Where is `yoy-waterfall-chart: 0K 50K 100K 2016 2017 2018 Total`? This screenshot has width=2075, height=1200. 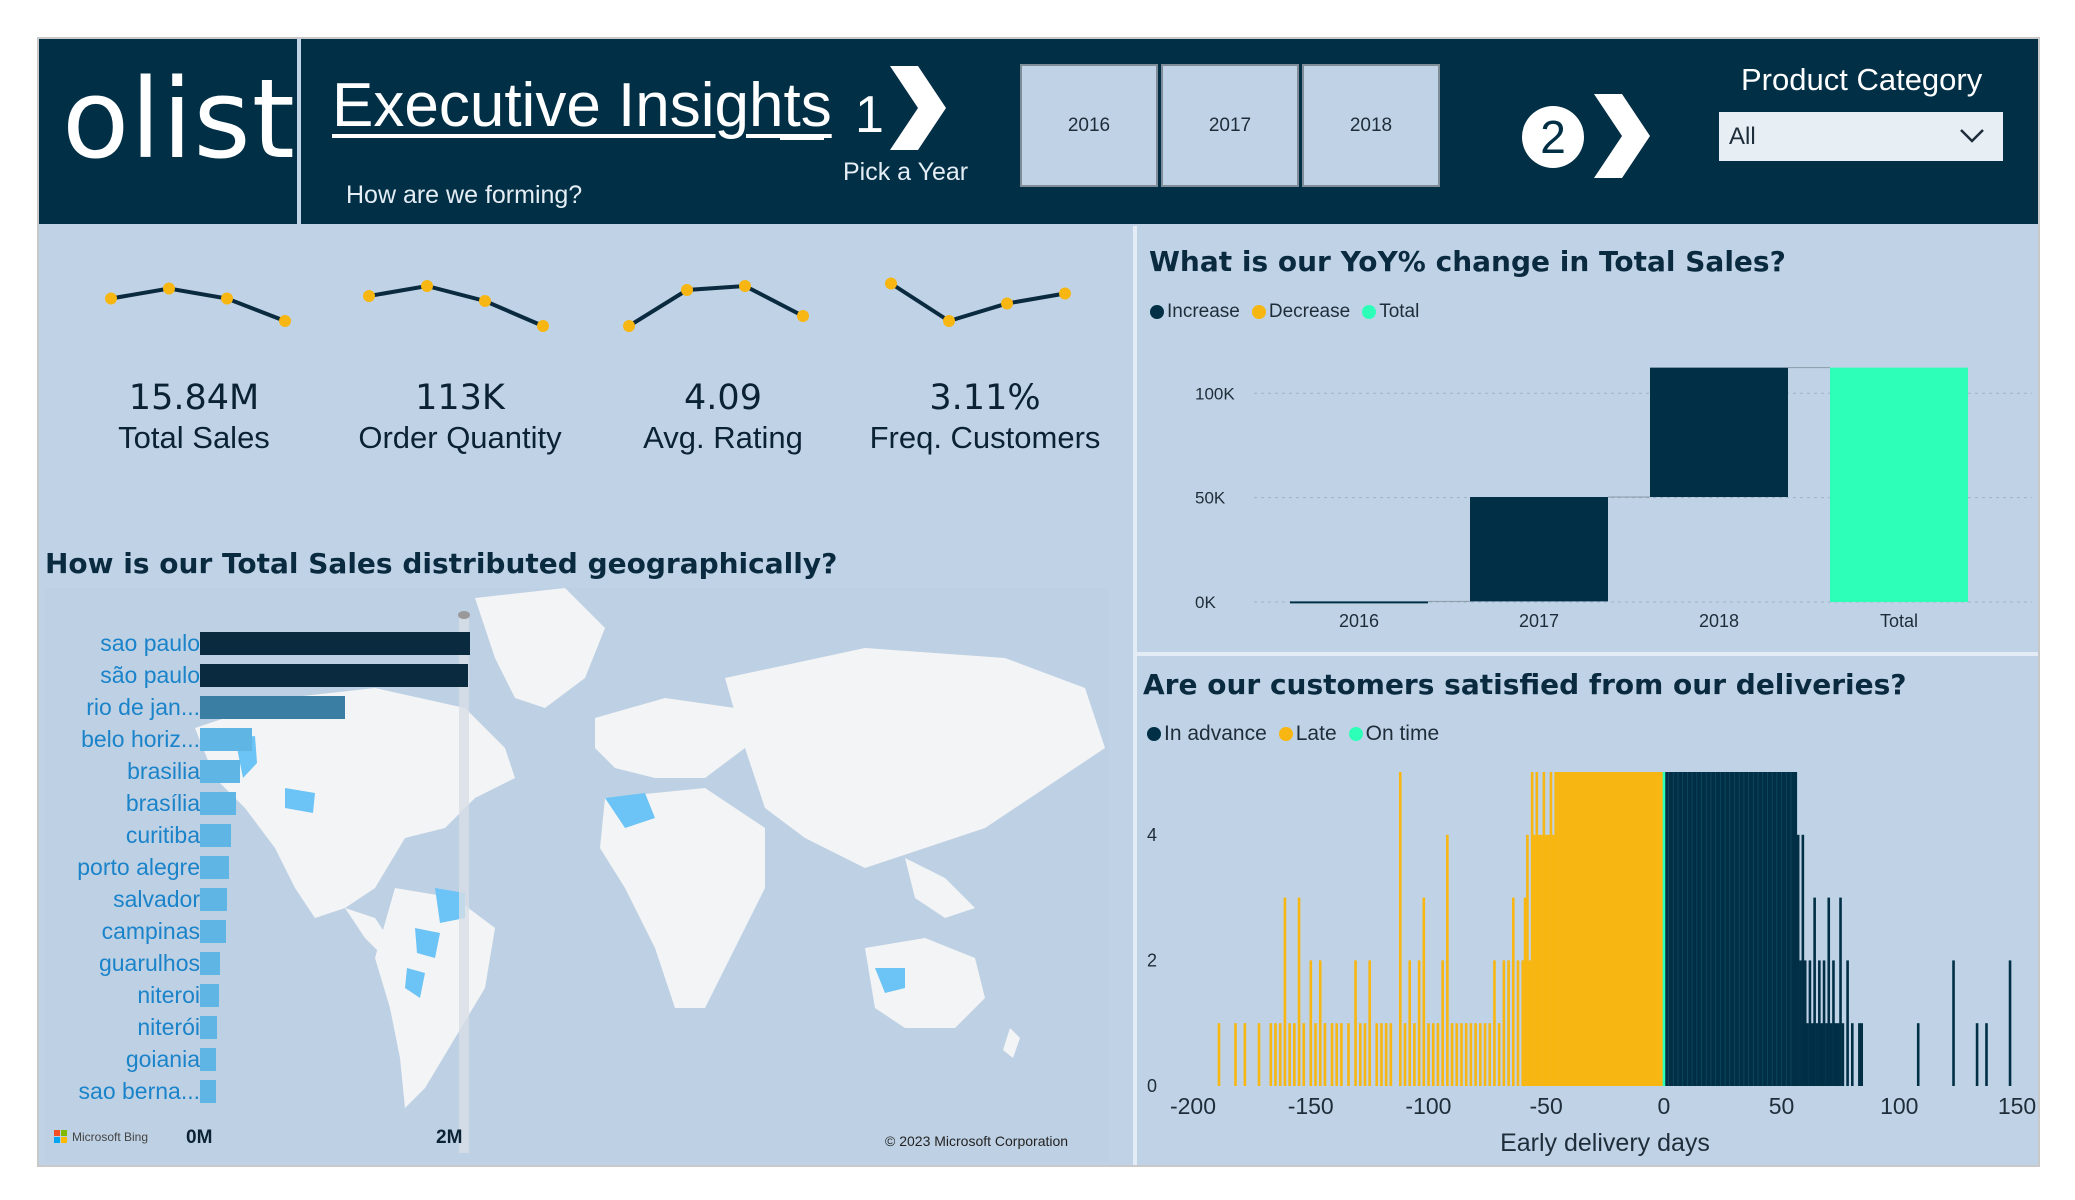 yoy-waterfall-chart: 0K 50K 100K 2016 2017 2018 Total is located at coordinates (1587, 490).